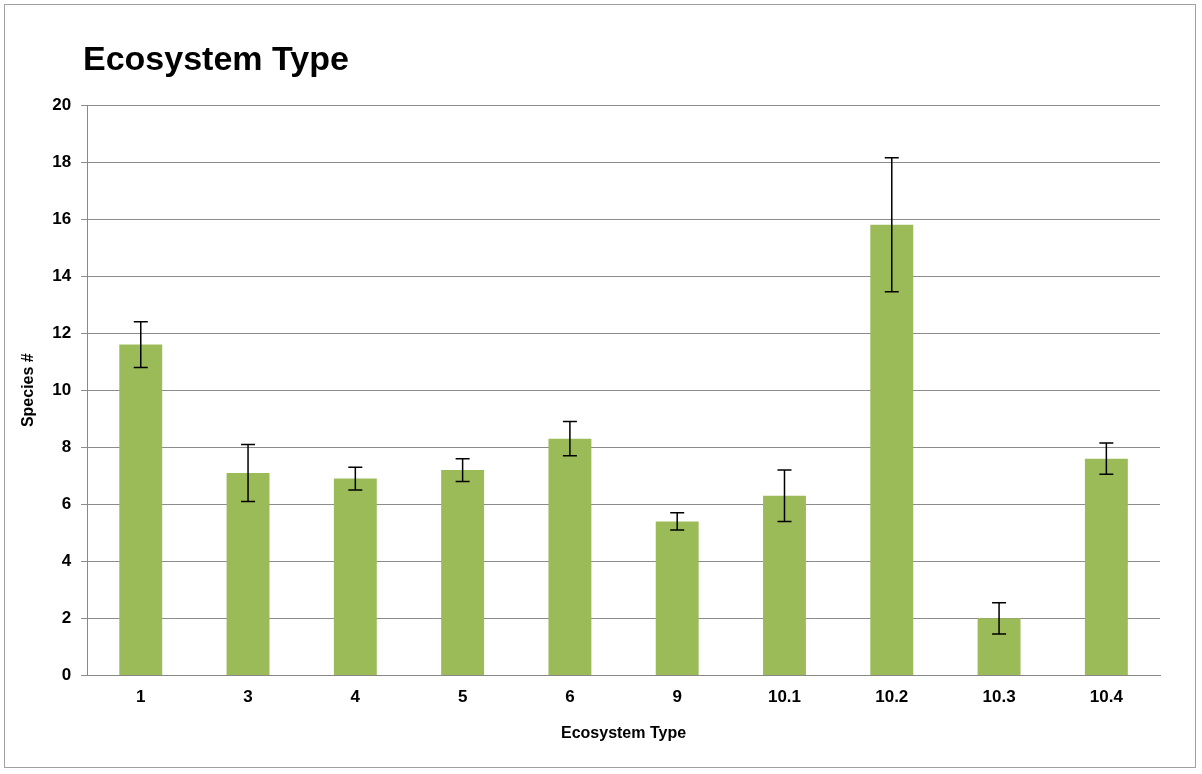  I want to click on x-axis-title: Ecosystem Type, so click(624, 732).